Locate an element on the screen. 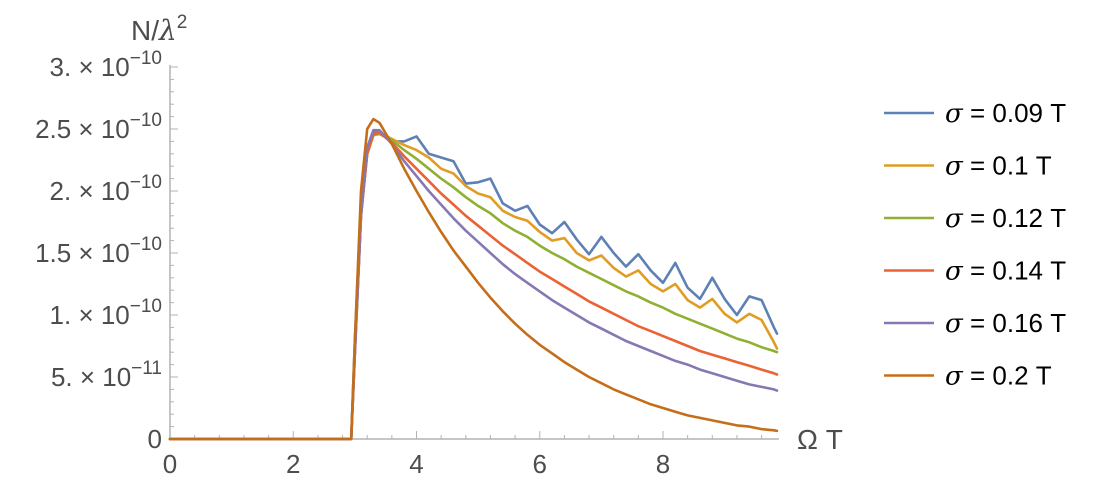 The image size is (1101, 494). y-tick-label: 1. × 10−10 is located at coordinates (106, 313).